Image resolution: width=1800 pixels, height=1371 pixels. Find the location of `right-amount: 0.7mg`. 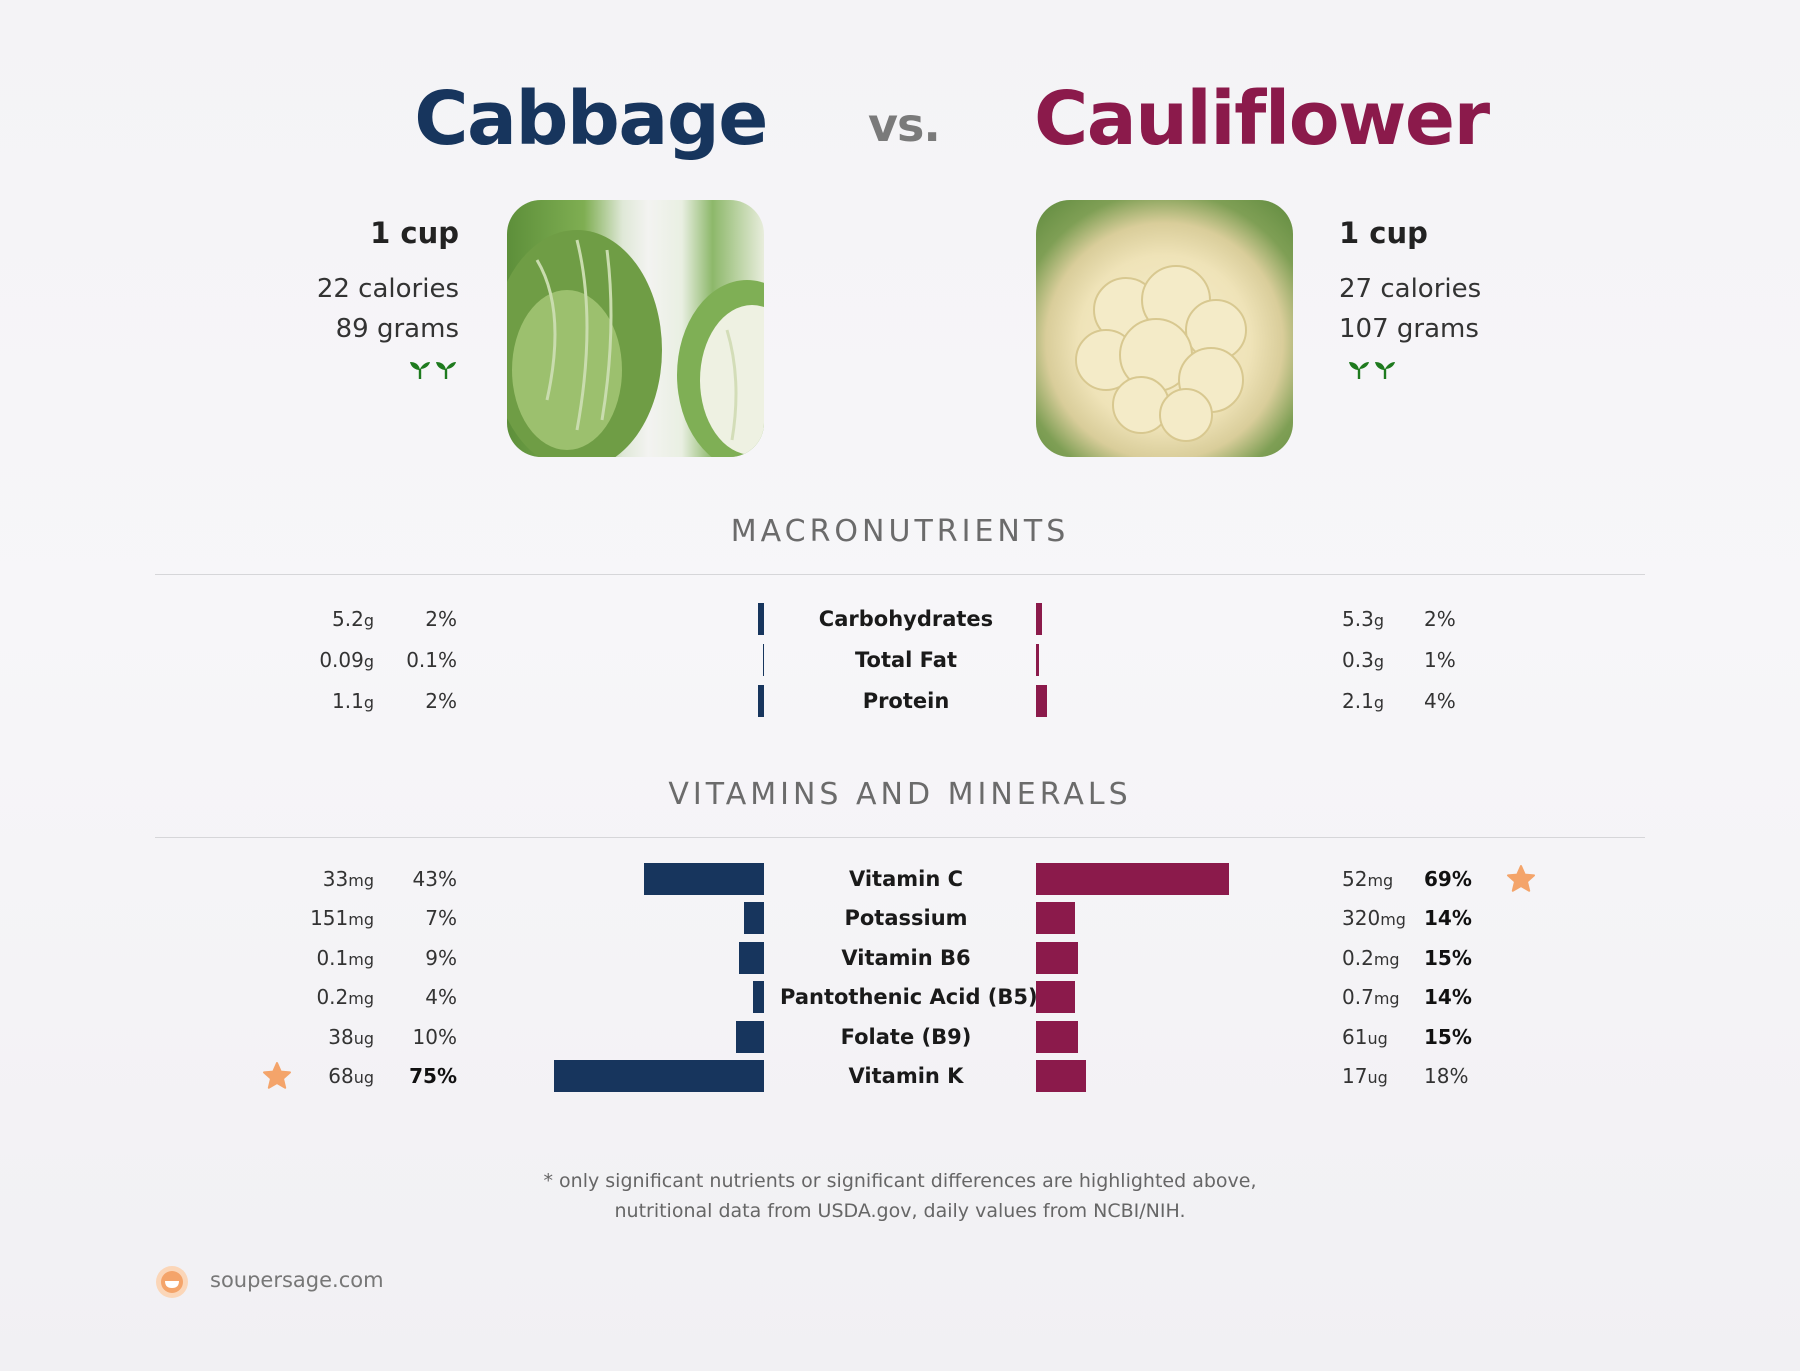

right-amount: 0.7mg is located at coordinates (1371, 998).